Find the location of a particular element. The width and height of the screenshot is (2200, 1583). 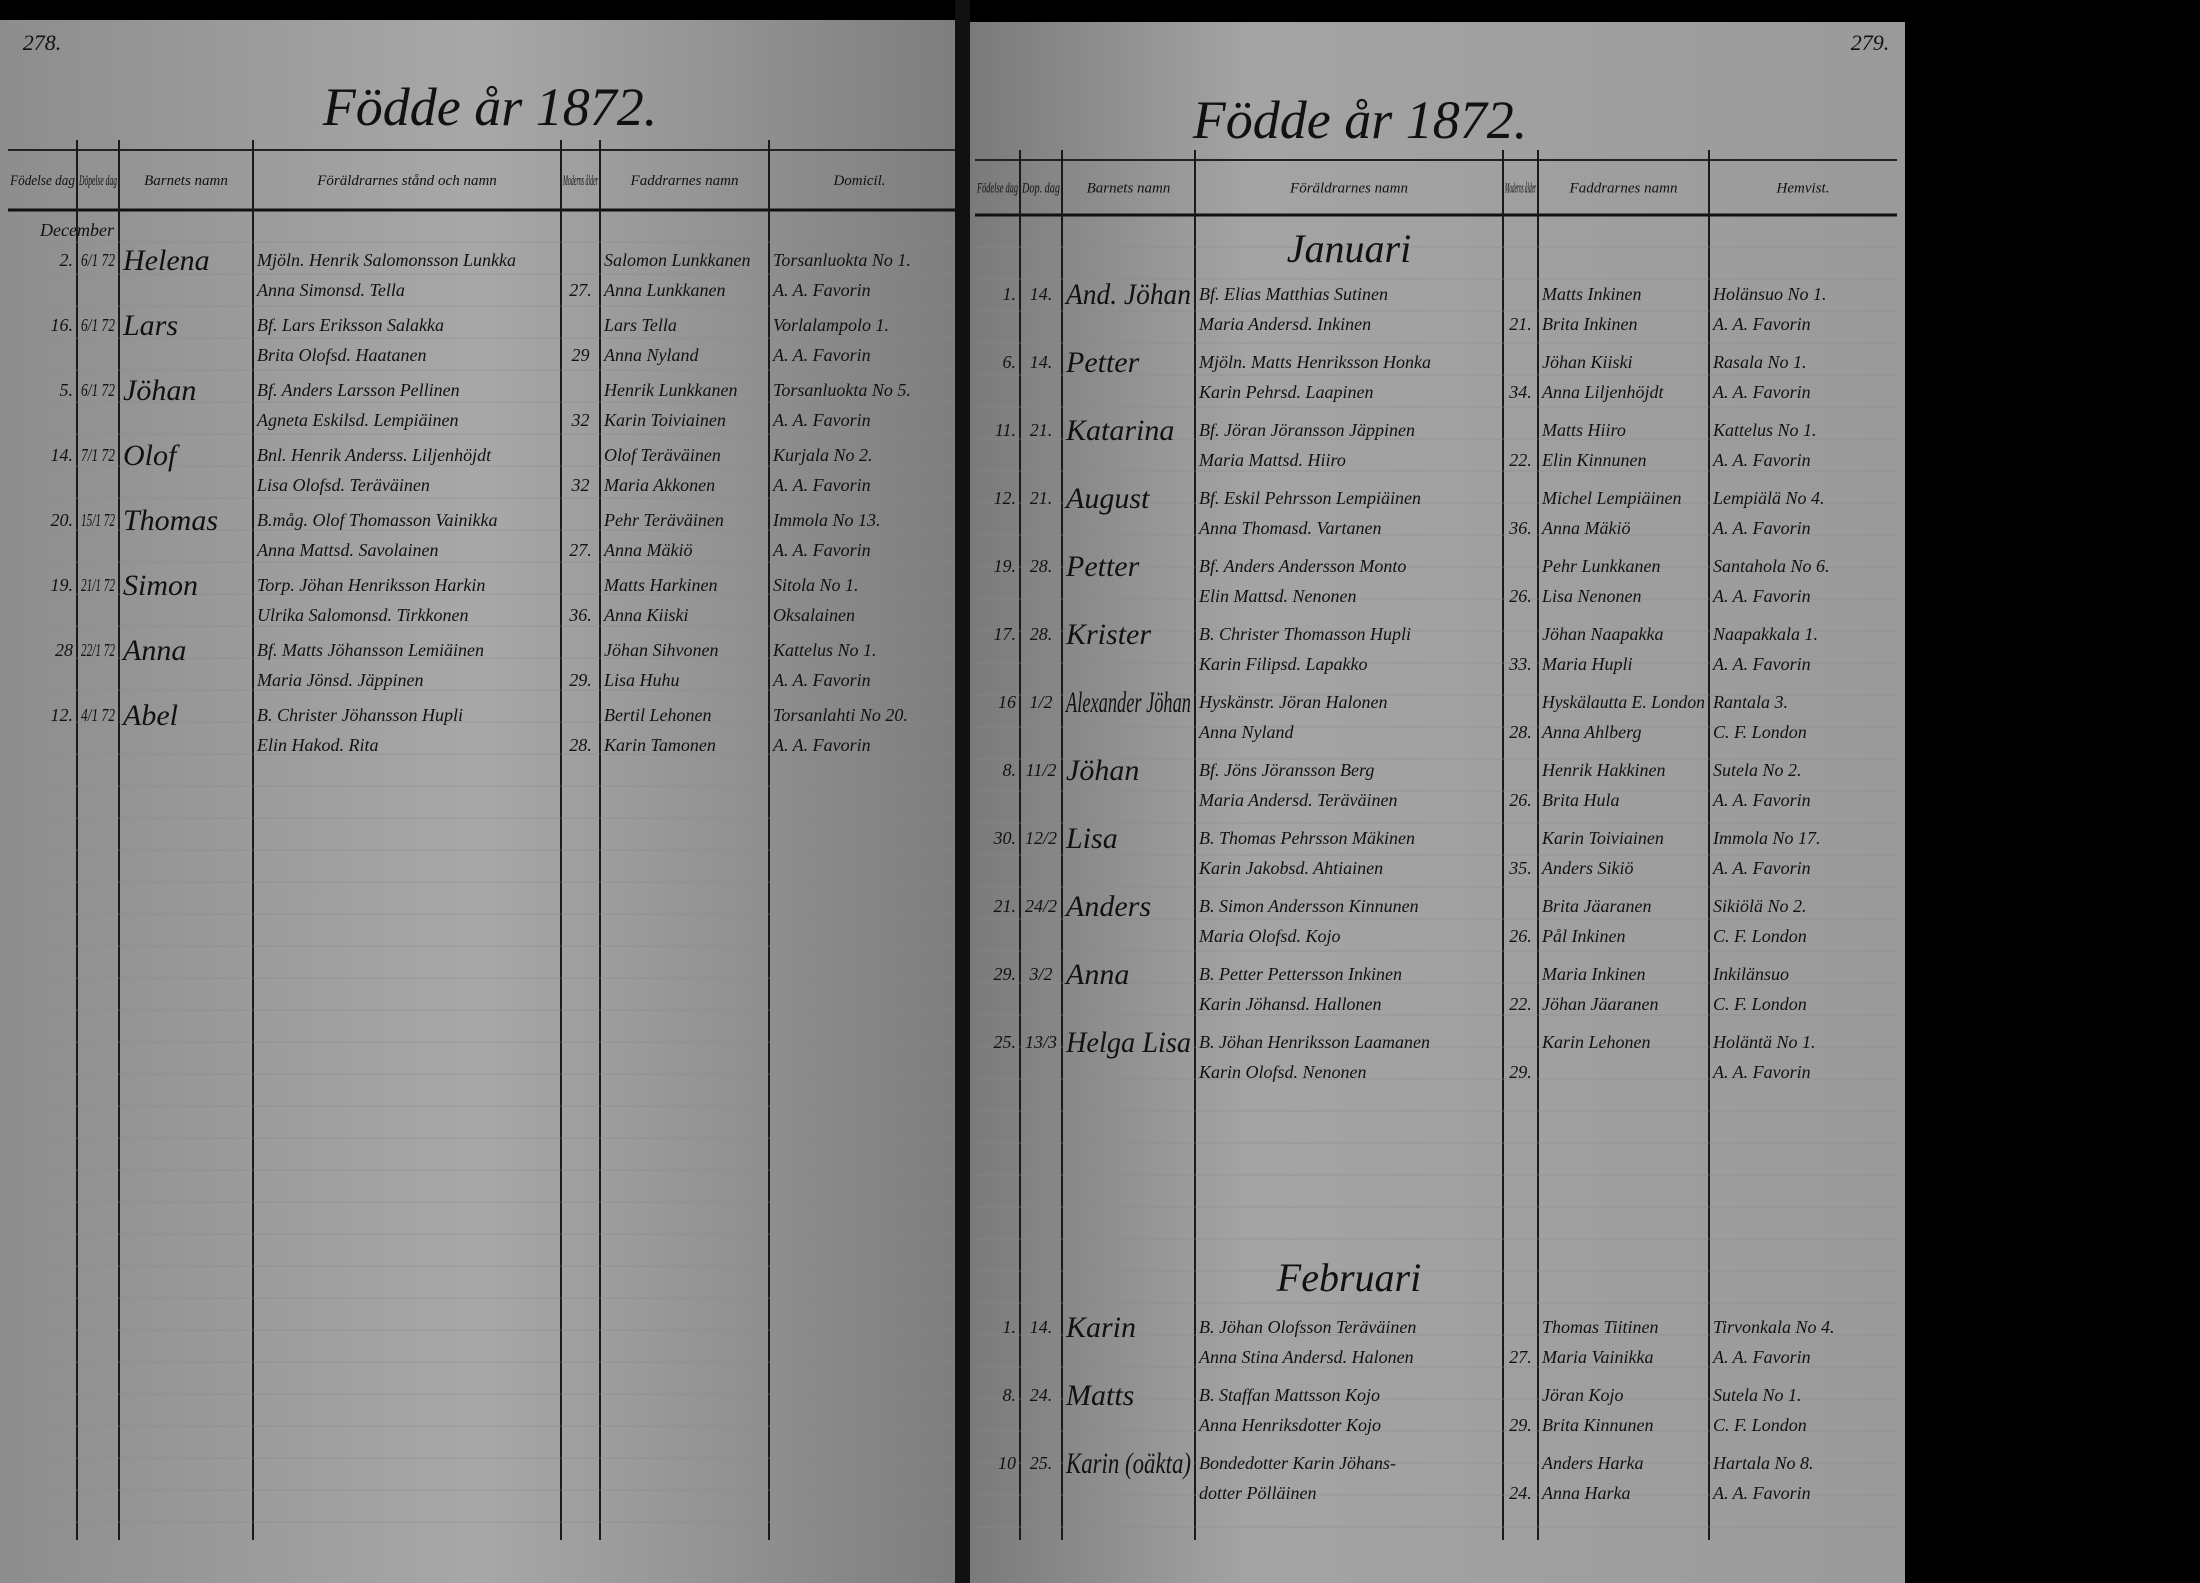

parent-line: Maria Mattsd. Hiiro is located at coordinates (1272, 460).